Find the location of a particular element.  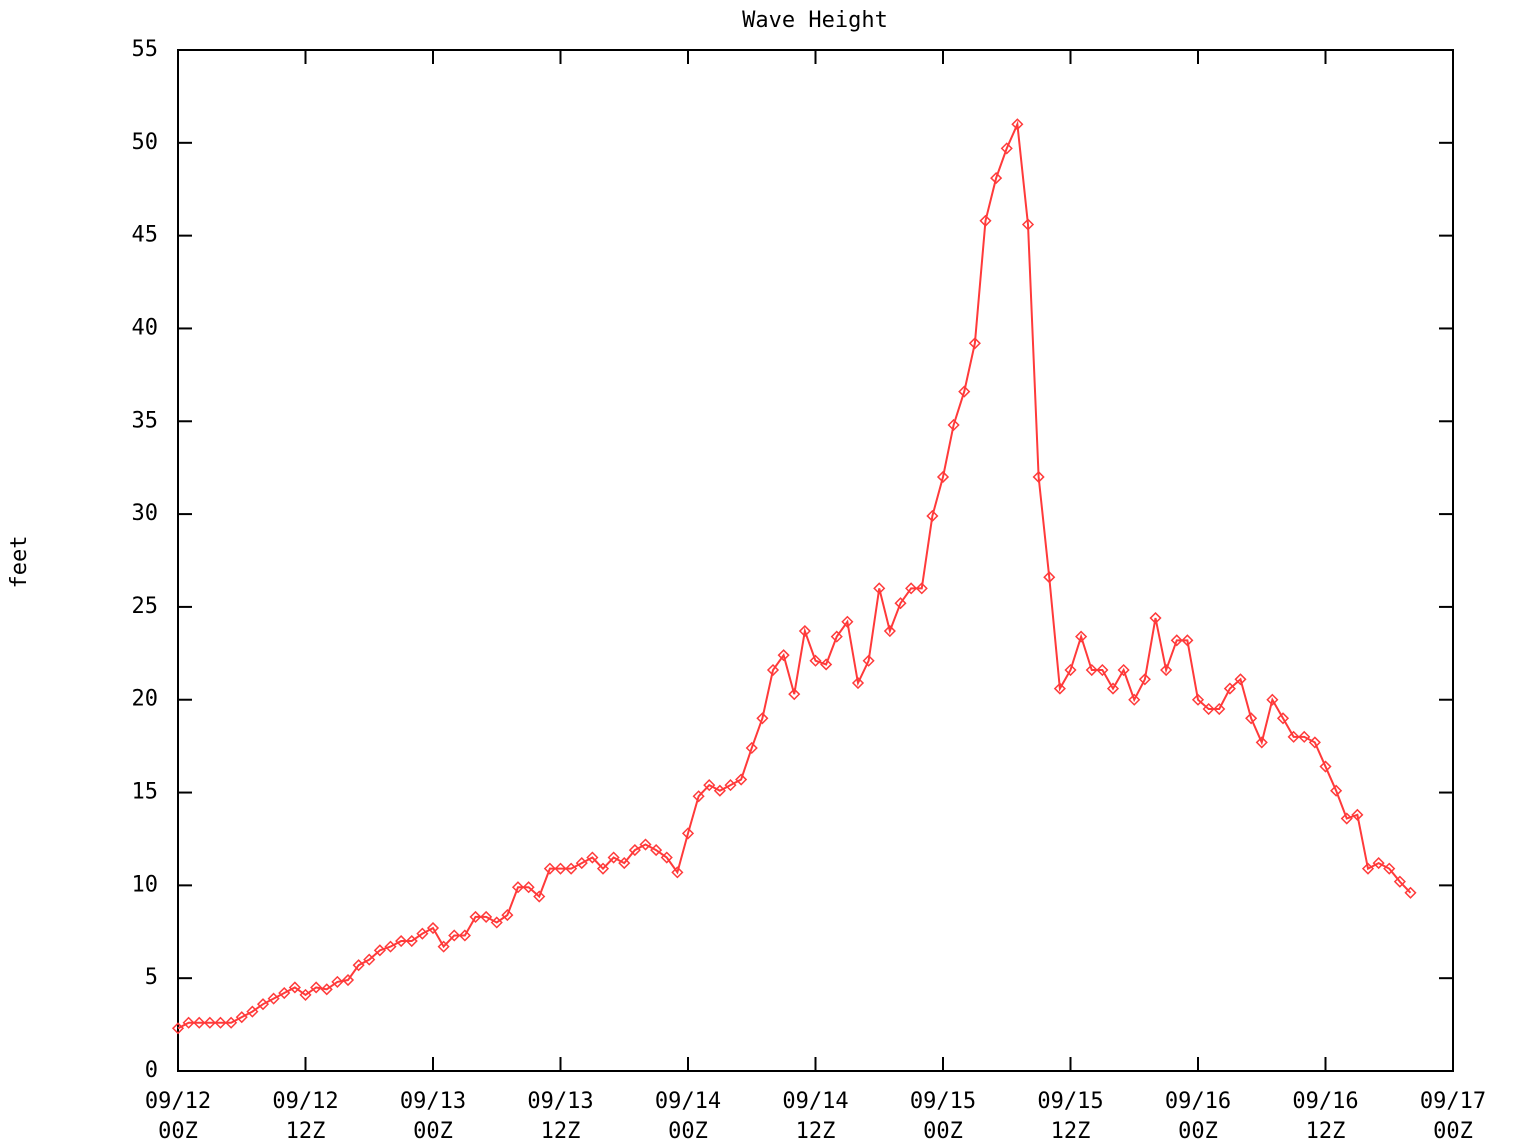

x-tick-label: 09/12 12Z is located at coordinates (305, 1116).